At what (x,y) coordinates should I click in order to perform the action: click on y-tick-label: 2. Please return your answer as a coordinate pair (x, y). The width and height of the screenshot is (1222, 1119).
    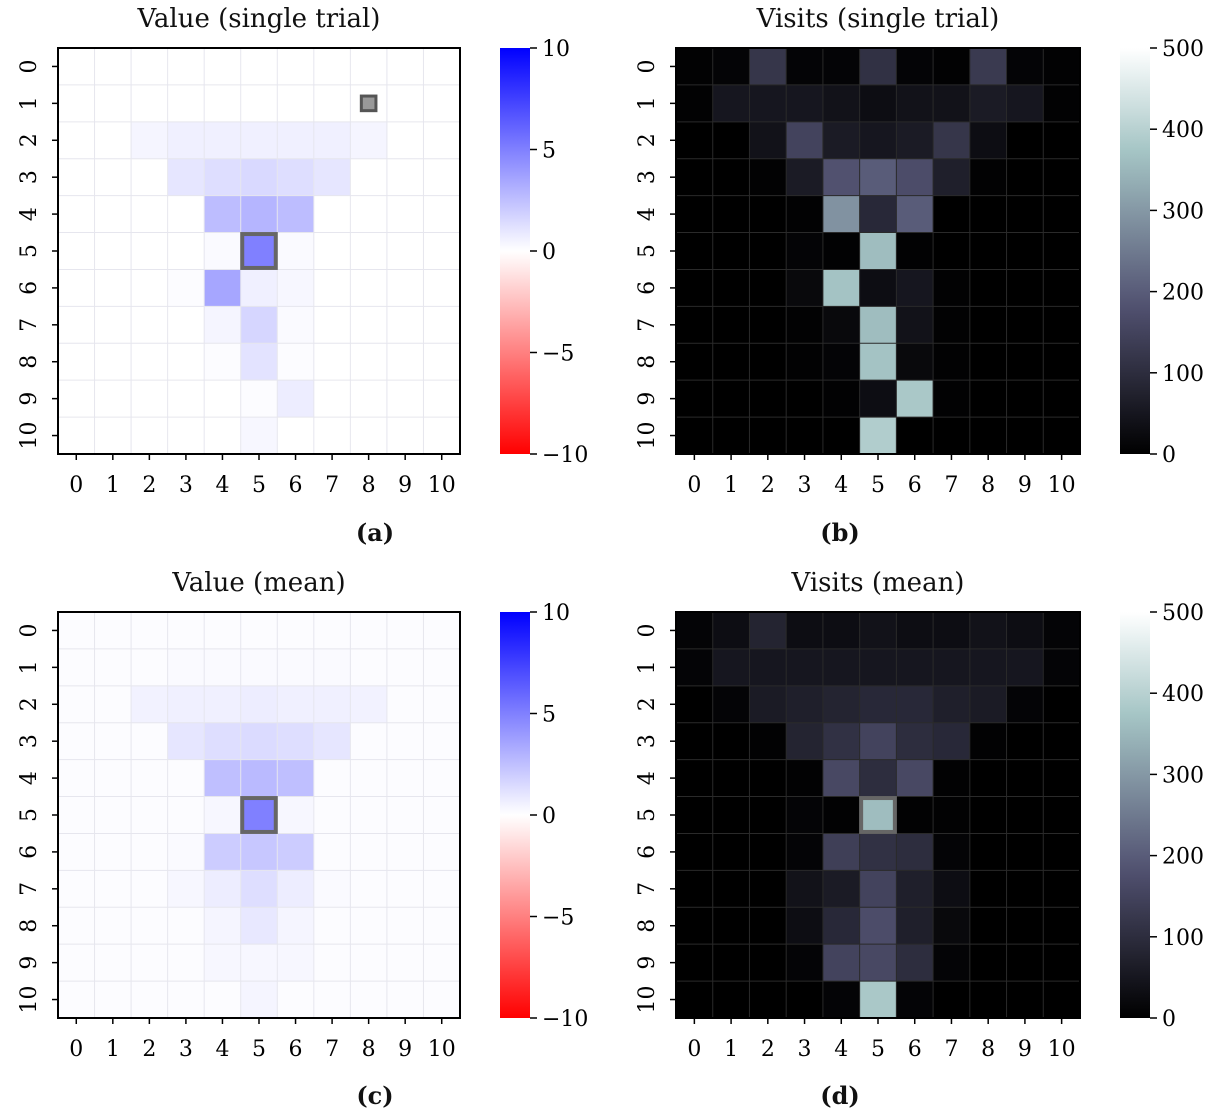
    Looking at the image, I should click on (29, 704).